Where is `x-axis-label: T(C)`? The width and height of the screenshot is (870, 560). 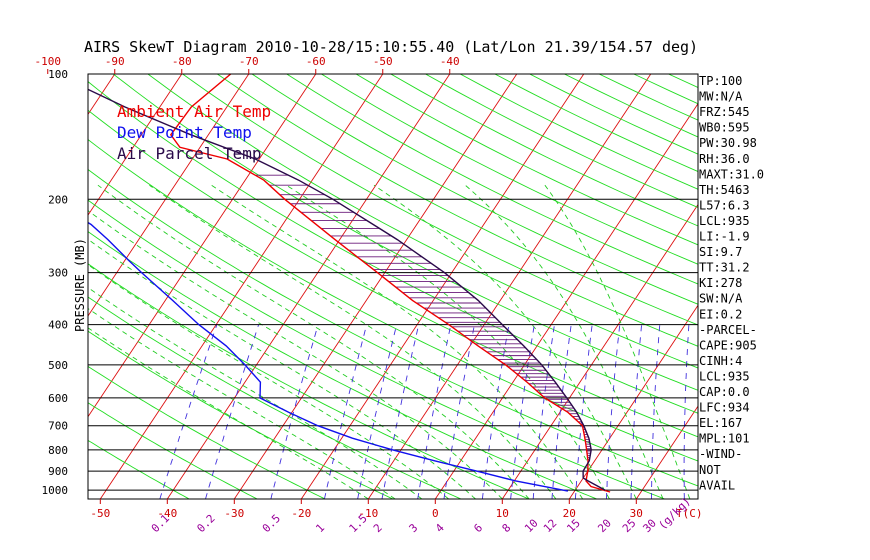 x-axis-label: T(C) is located at coordinates (689, 513).